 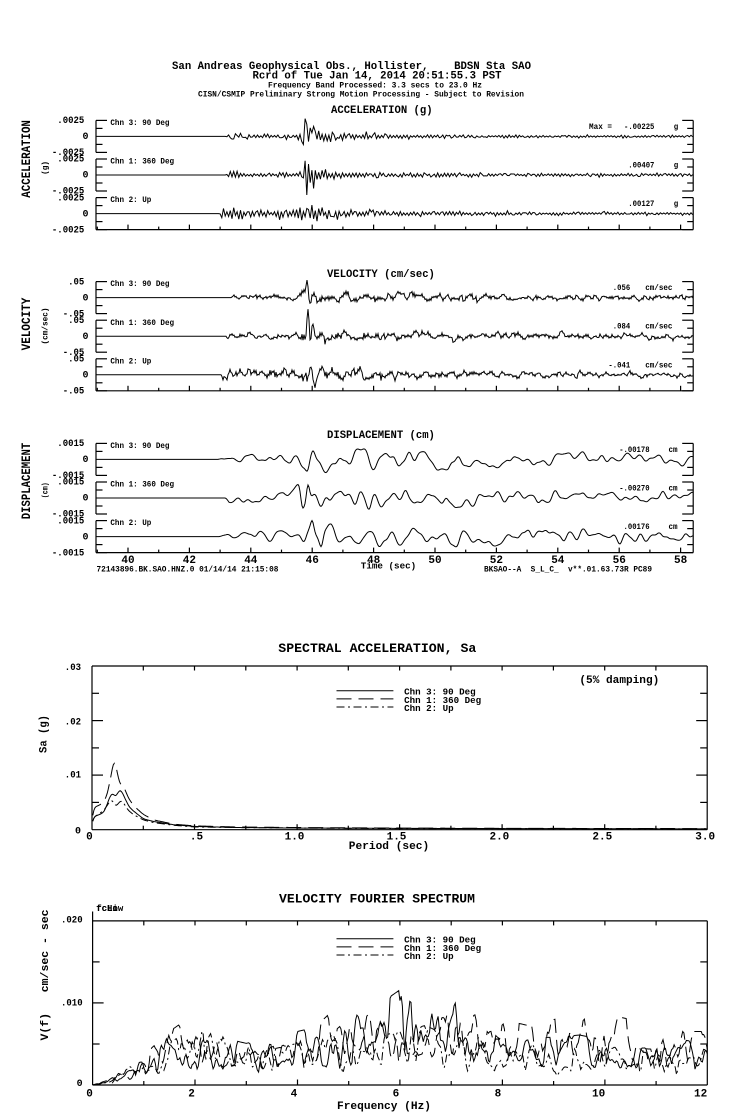 What do you see at coordinates (622, 327) in the screenshot?
I see `svg-text: .084` at bounding box center [622, 327].